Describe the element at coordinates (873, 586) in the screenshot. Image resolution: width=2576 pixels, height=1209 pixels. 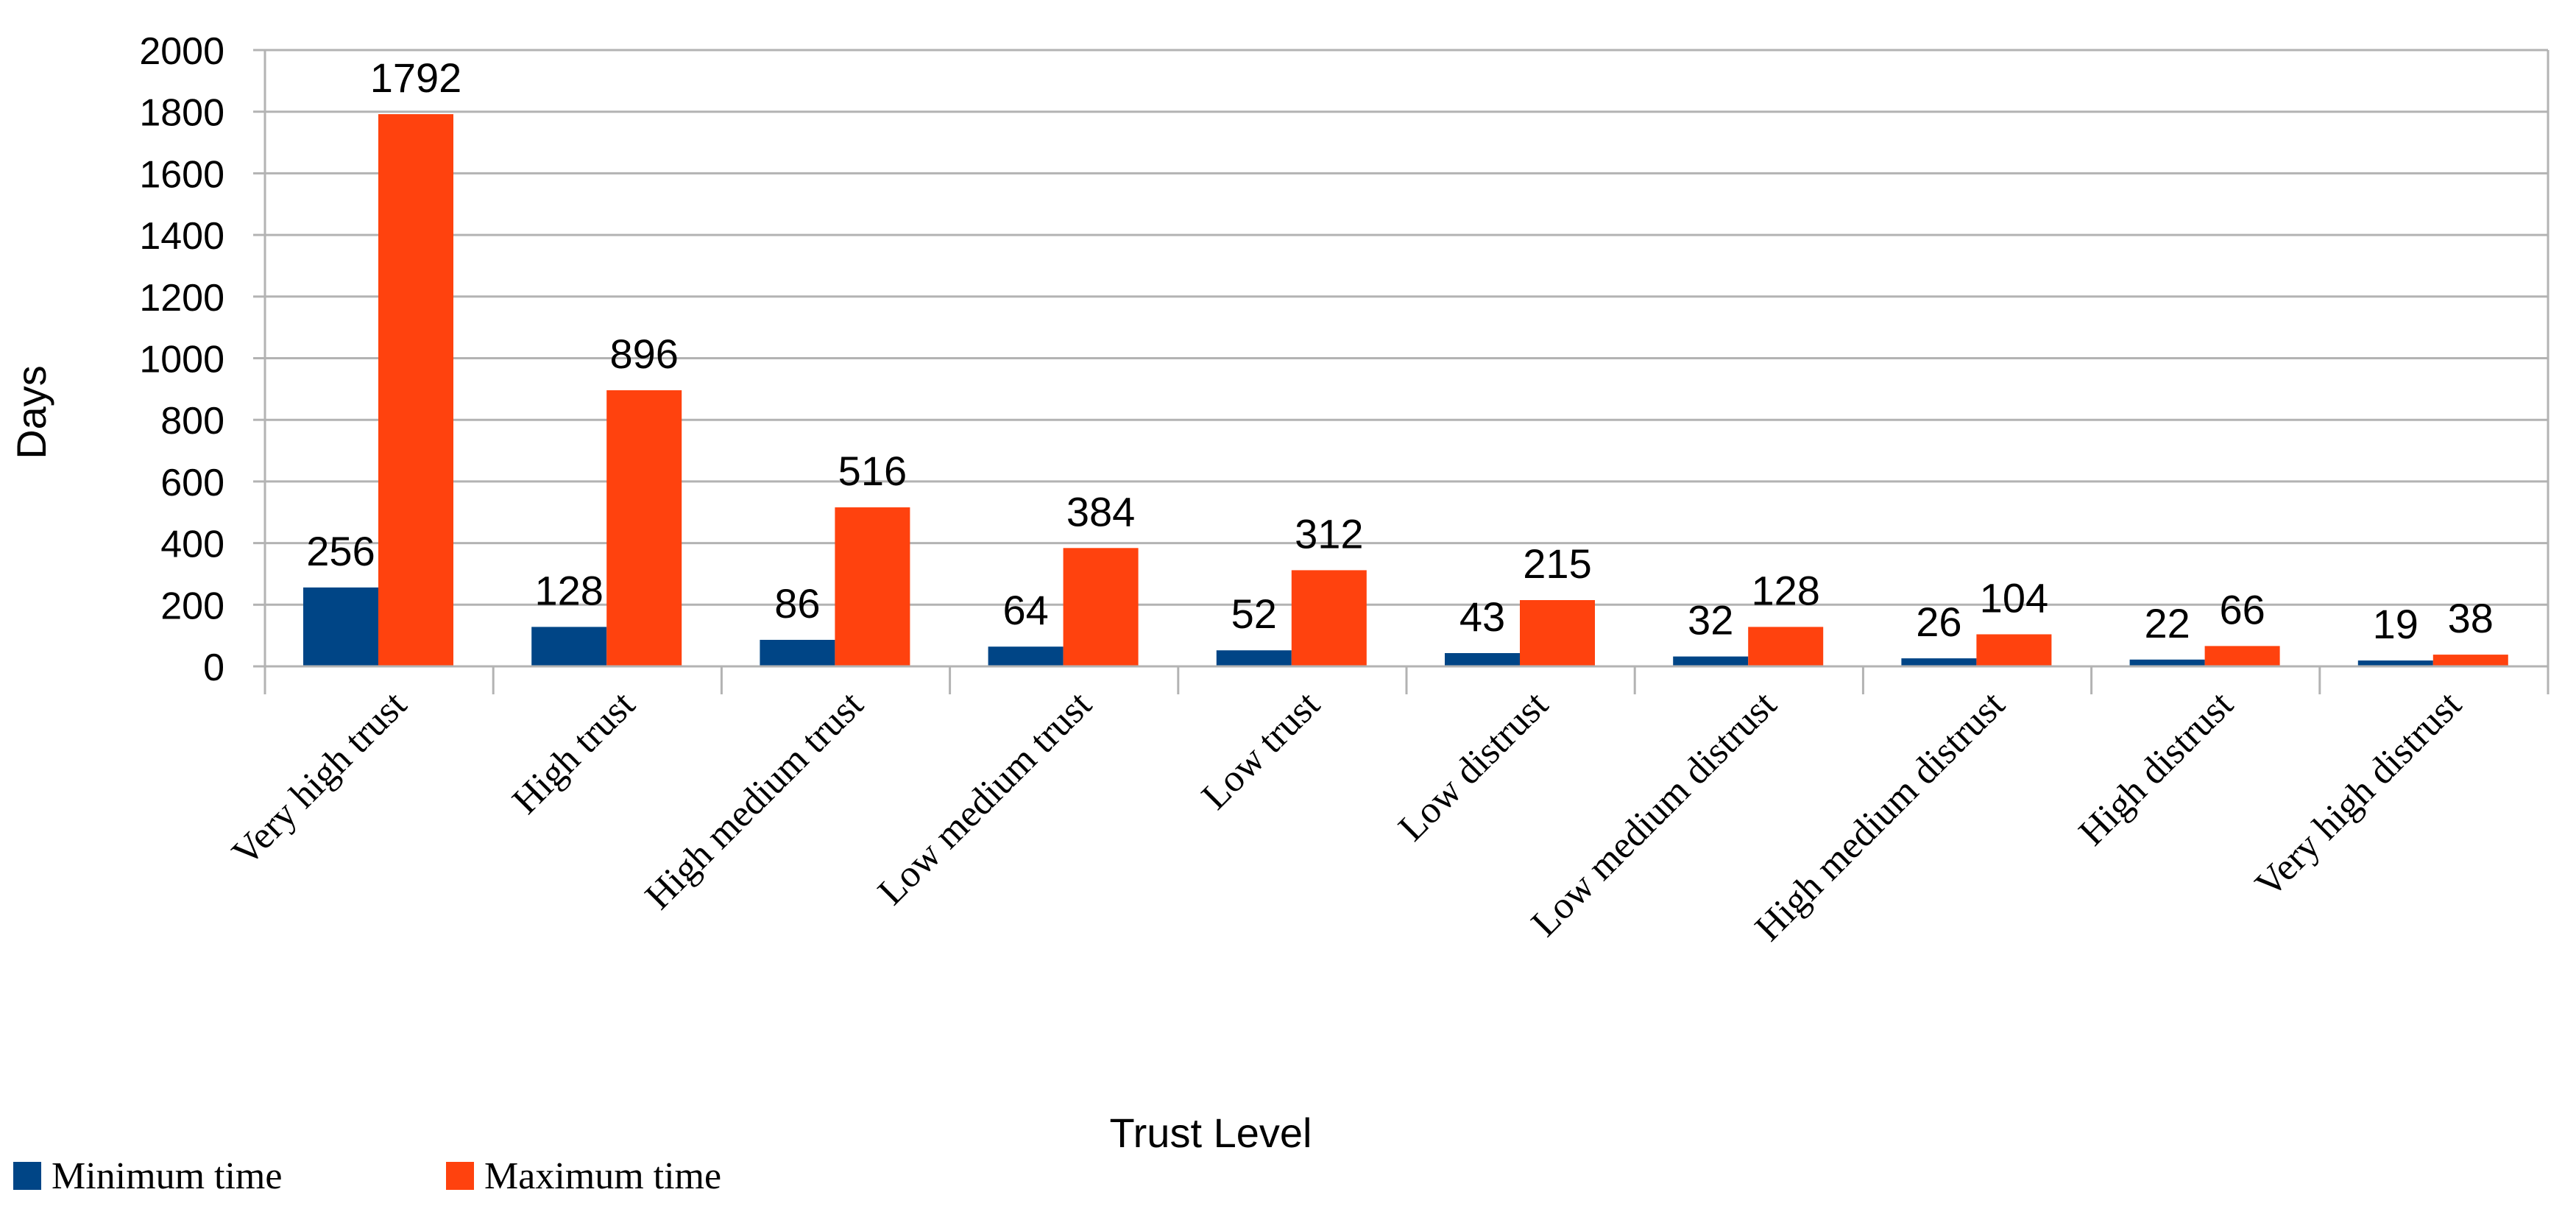
I see `bar-maximum-time-high-medium-trust` at that location.